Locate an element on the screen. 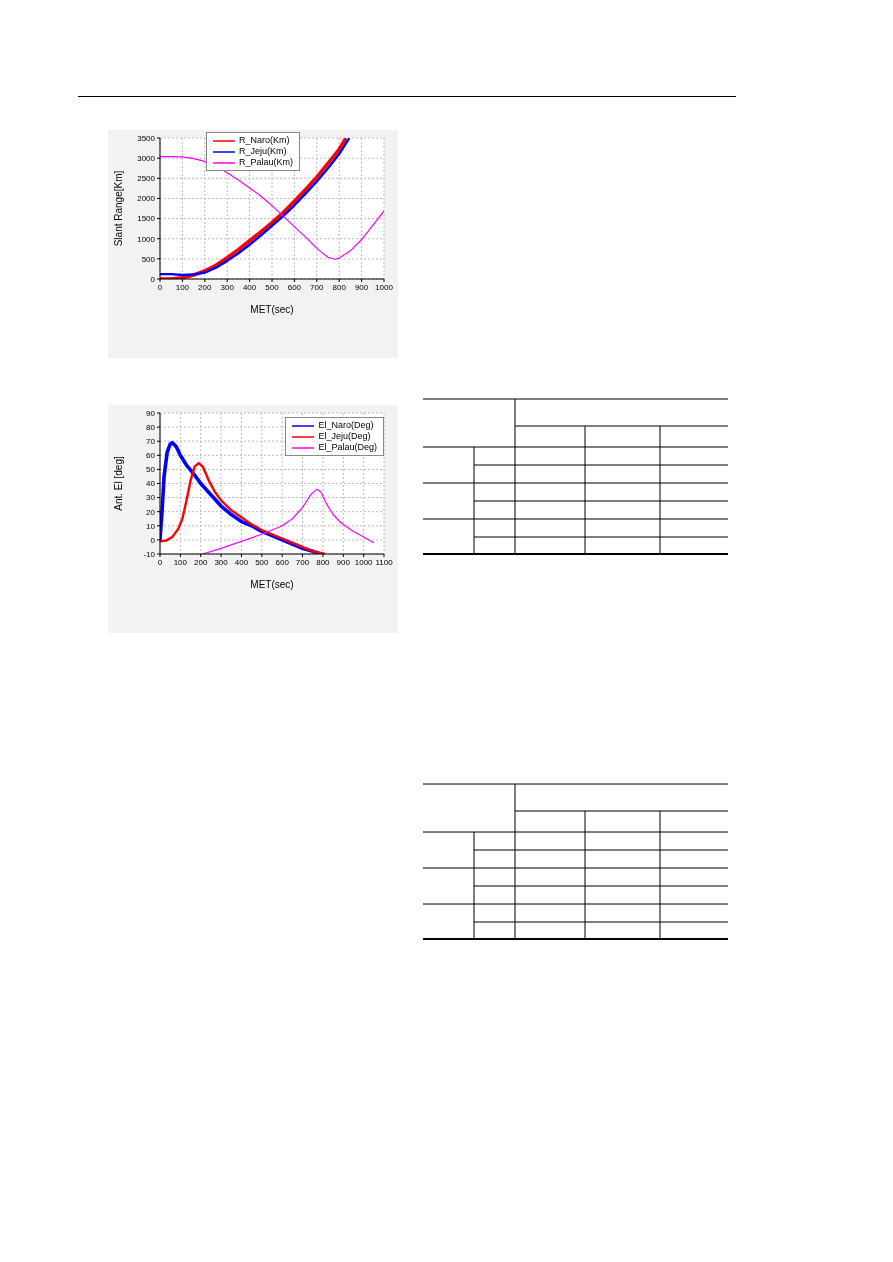  legend-label: El_Palau(Deg) is located at coordinates (347, 447).